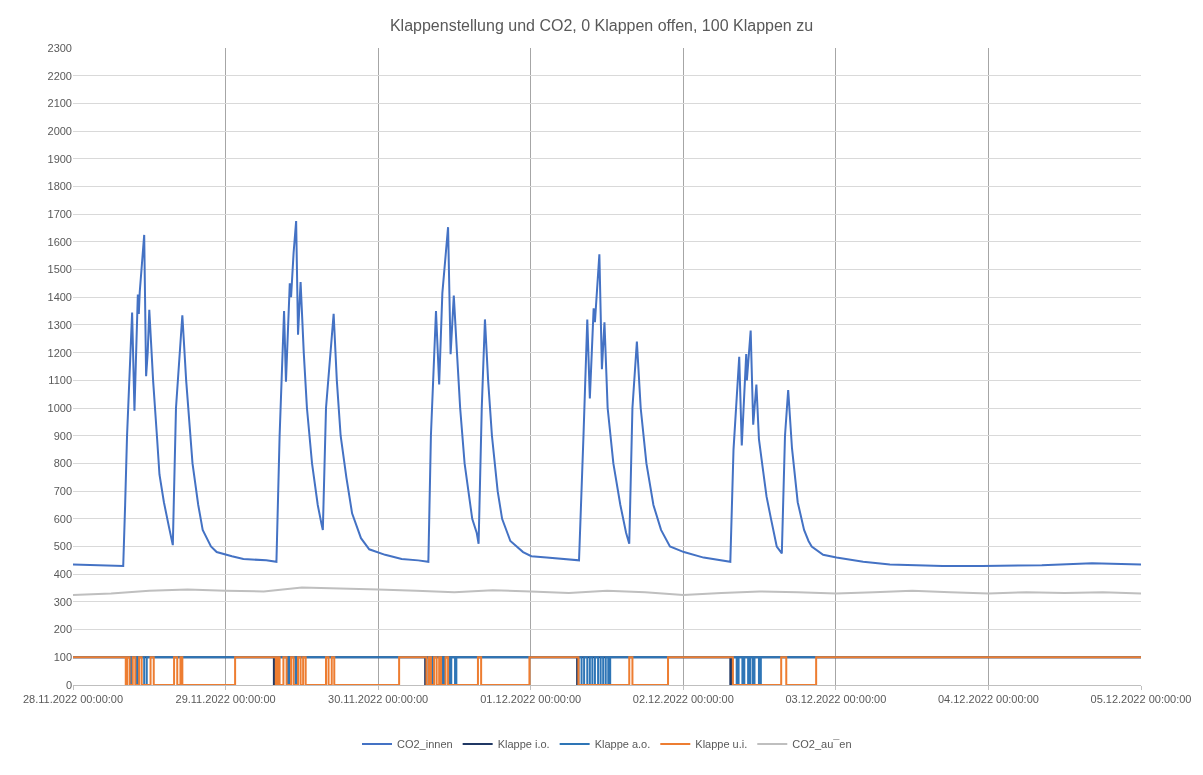 The width and height of the screenshot is (1203, 775). What do you see at coordinates (59, 407) in the screenshot?
I see `y-tick-label: 1000` at bounding box center [59, 407].